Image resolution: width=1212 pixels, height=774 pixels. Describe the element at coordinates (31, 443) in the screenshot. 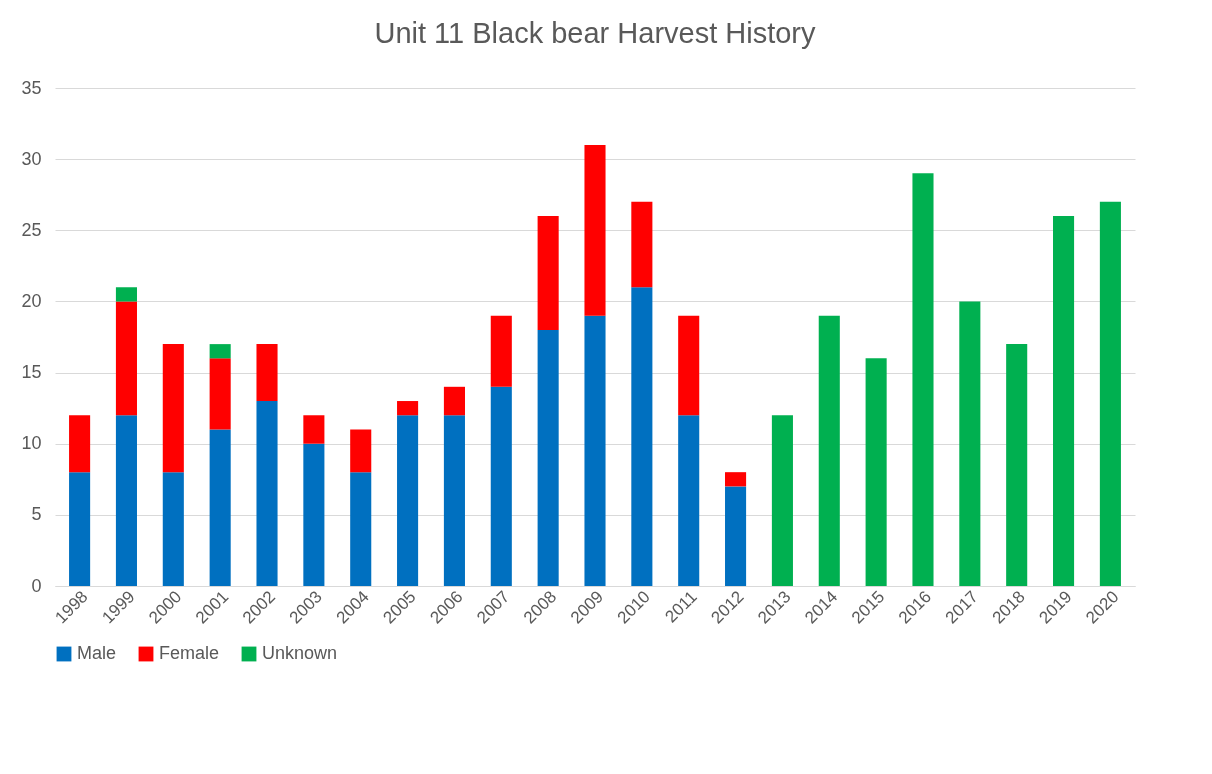

I see `y-tick-label: 10` at that location.